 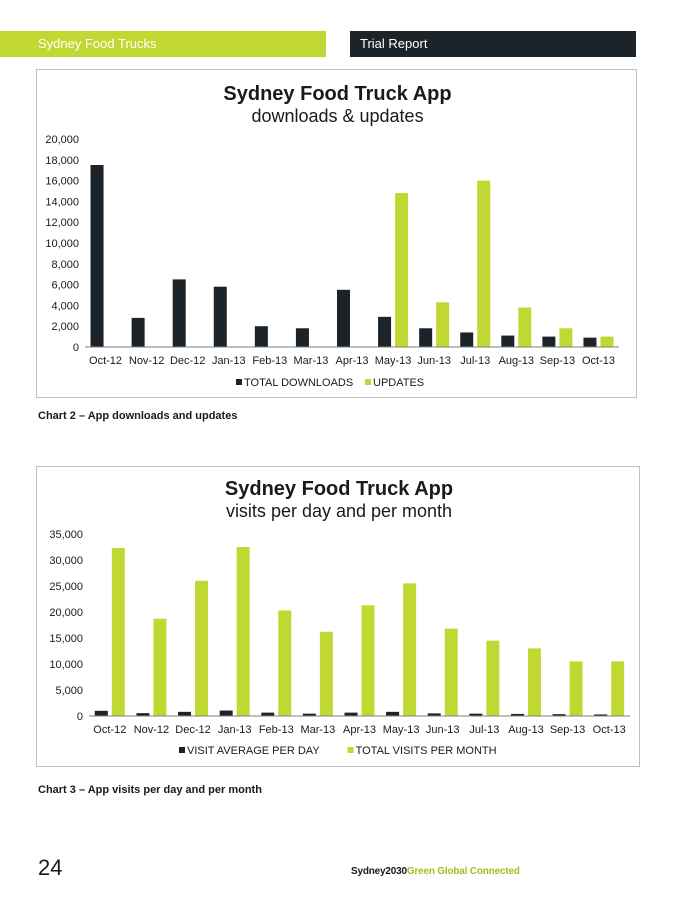 What do you see at coordinates (50, 867) in the screenshot?
I see `page-number: 24` at bounding box center [50, 867].